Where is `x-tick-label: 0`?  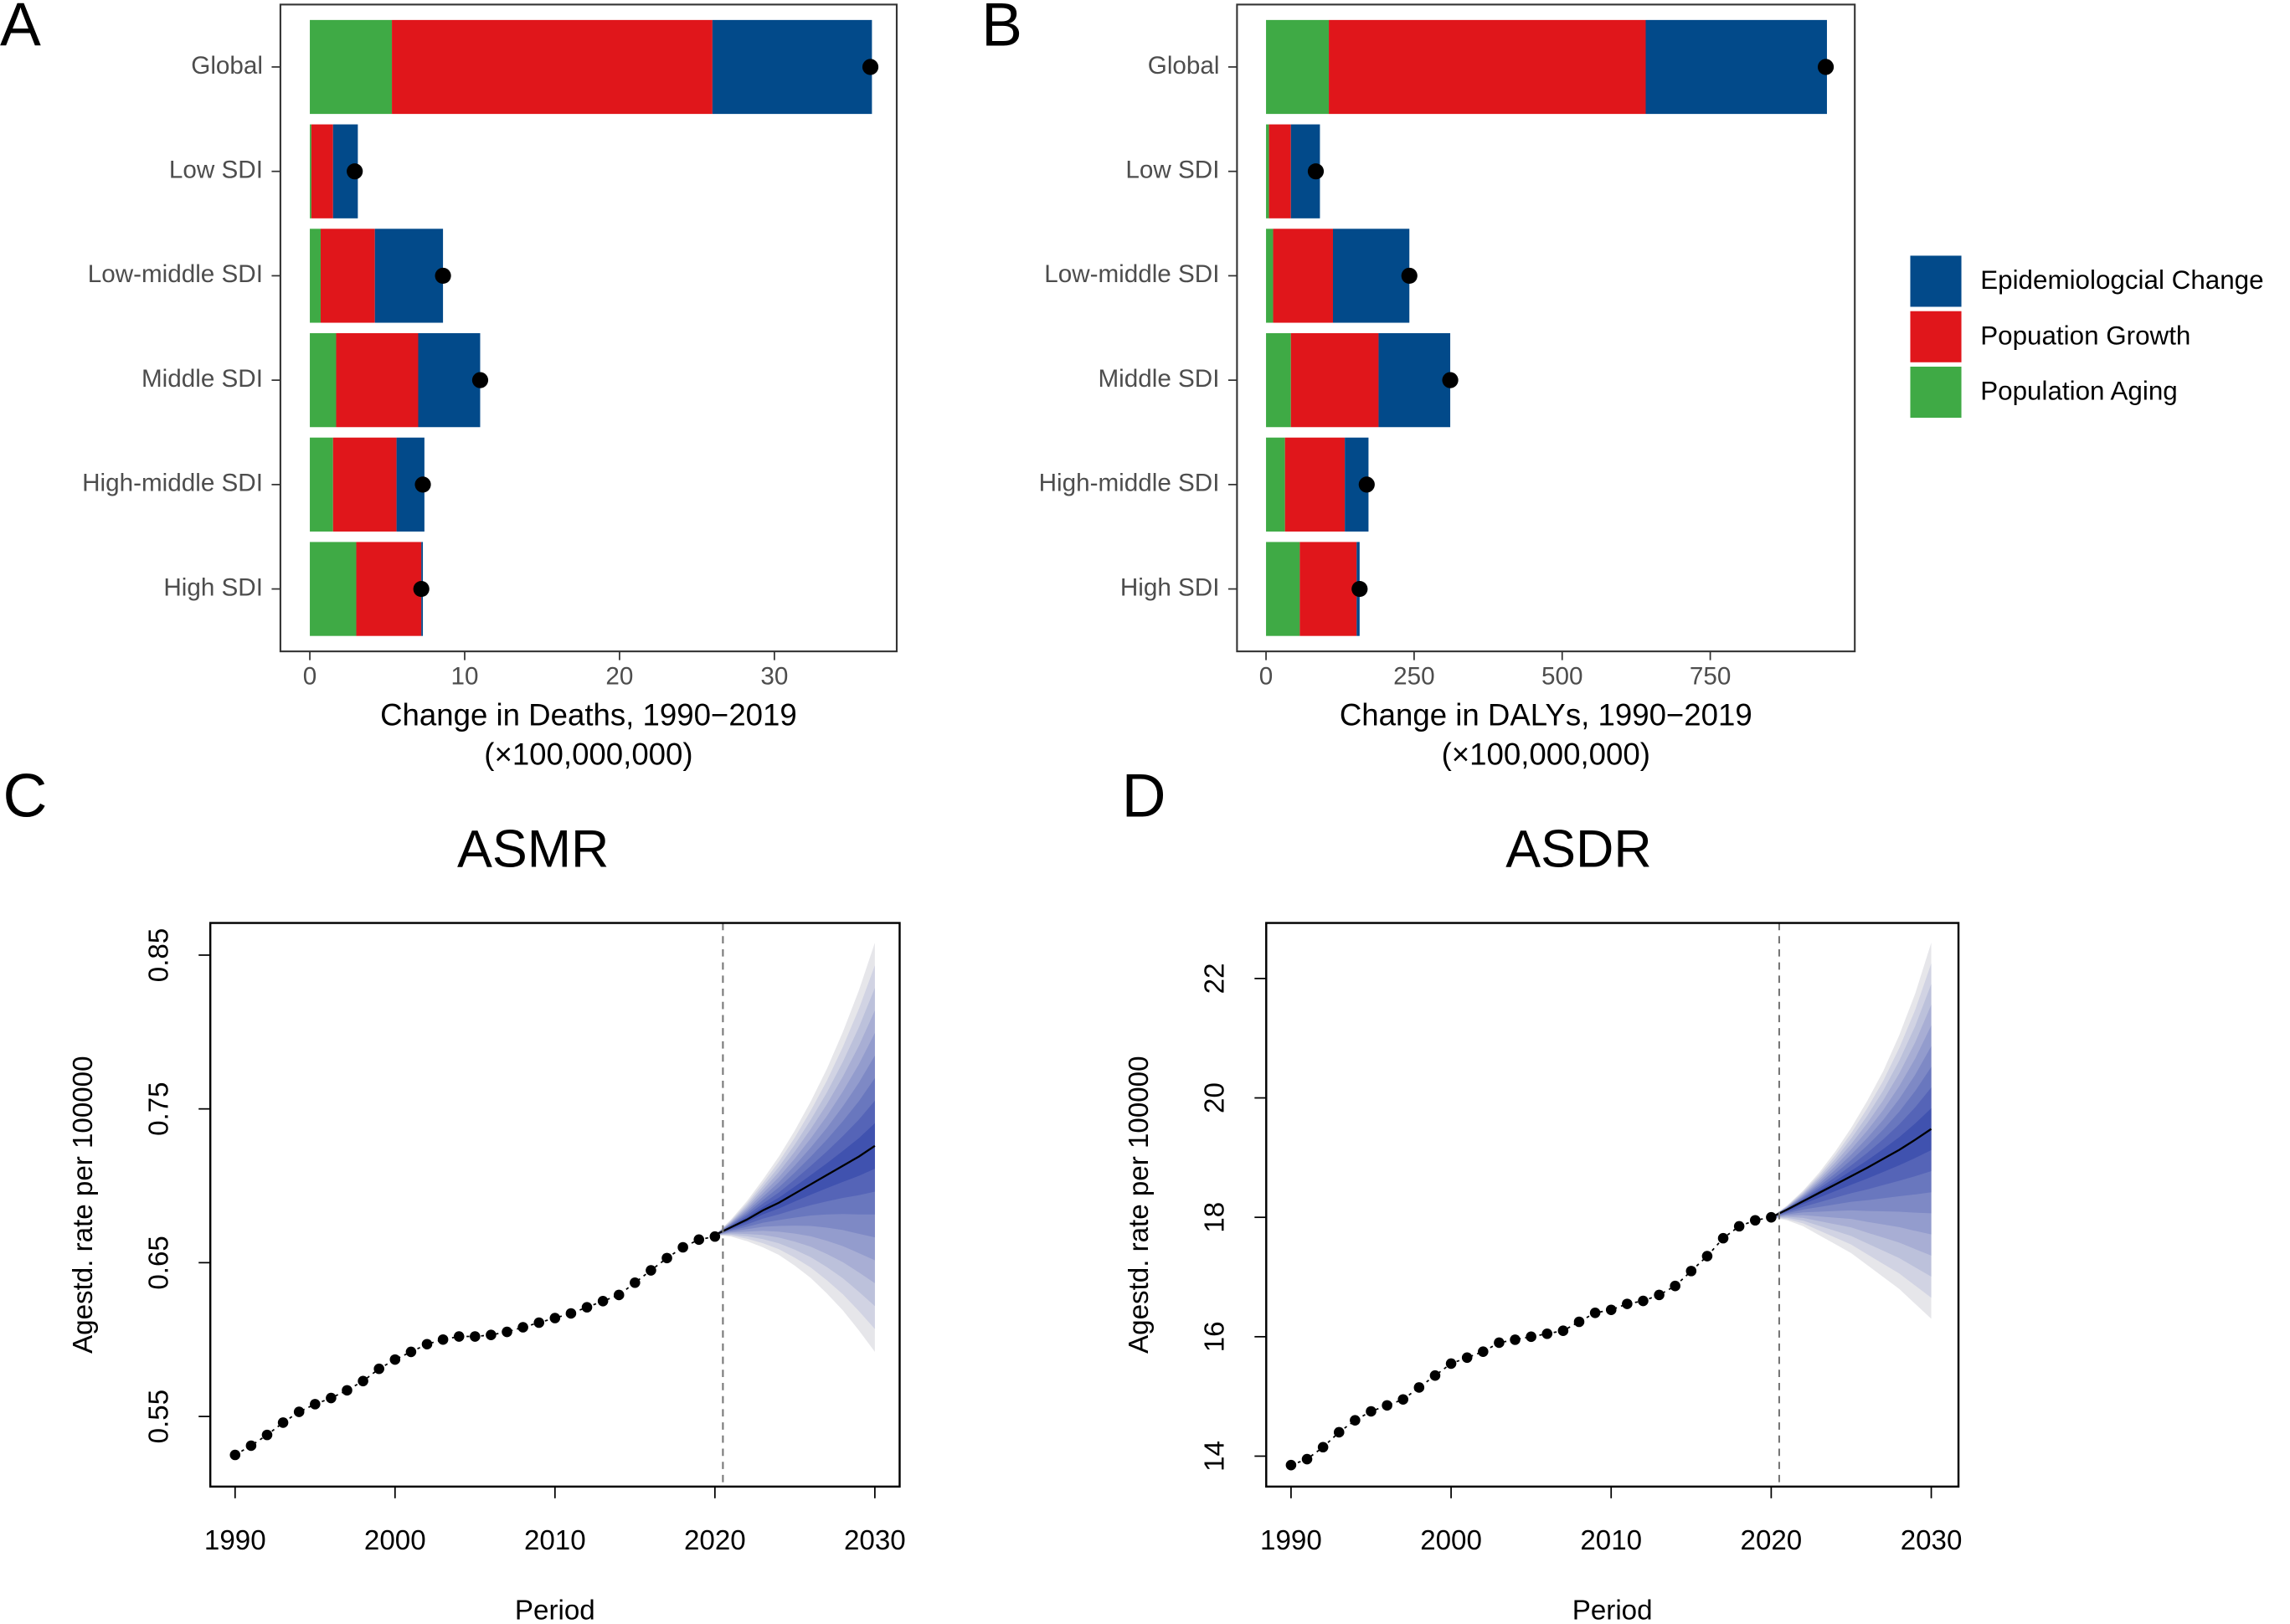 x-tick-label: 0 is located at coordinates (1266, 676).